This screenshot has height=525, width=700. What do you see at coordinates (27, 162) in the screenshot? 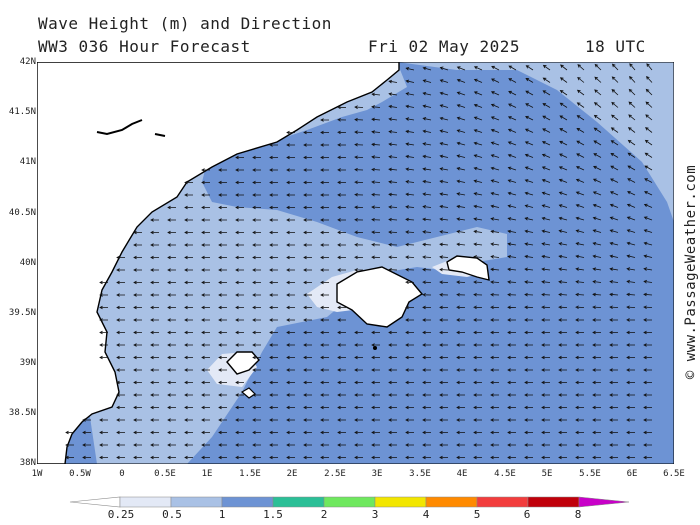
I see `lat-tick: 41N` at bounding box center [27, 162].